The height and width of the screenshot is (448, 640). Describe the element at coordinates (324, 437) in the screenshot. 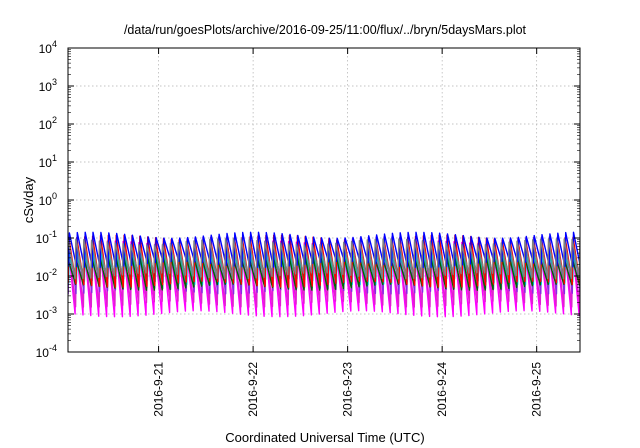

I see `x-axis-label: Coordinated Universal Time (UTC)` at that location.